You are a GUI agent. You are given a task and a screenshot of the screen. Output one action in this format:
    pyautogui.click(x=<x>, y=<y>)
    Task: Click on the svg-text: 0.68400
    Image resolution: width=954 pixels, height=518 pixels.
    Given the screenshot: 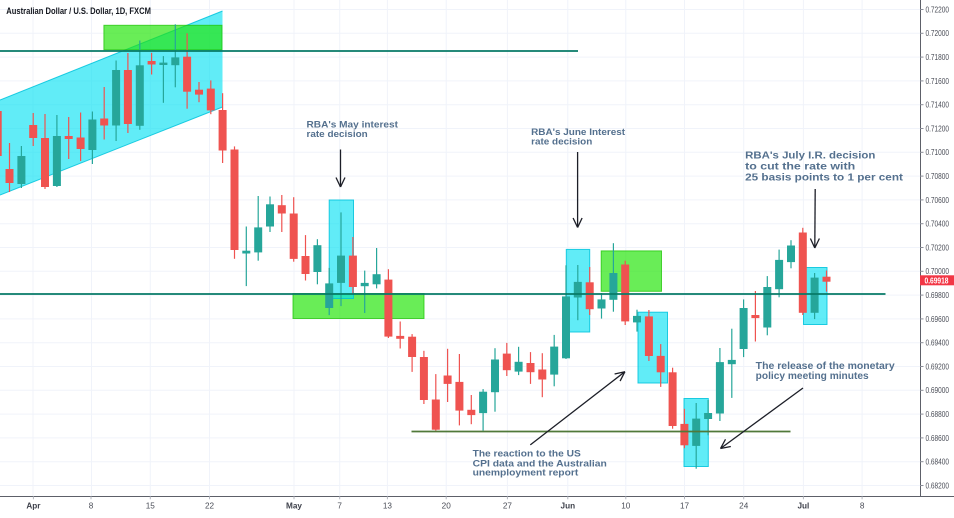 What is the action you would take?
    pyautogui.click(x=938, y=462)
    